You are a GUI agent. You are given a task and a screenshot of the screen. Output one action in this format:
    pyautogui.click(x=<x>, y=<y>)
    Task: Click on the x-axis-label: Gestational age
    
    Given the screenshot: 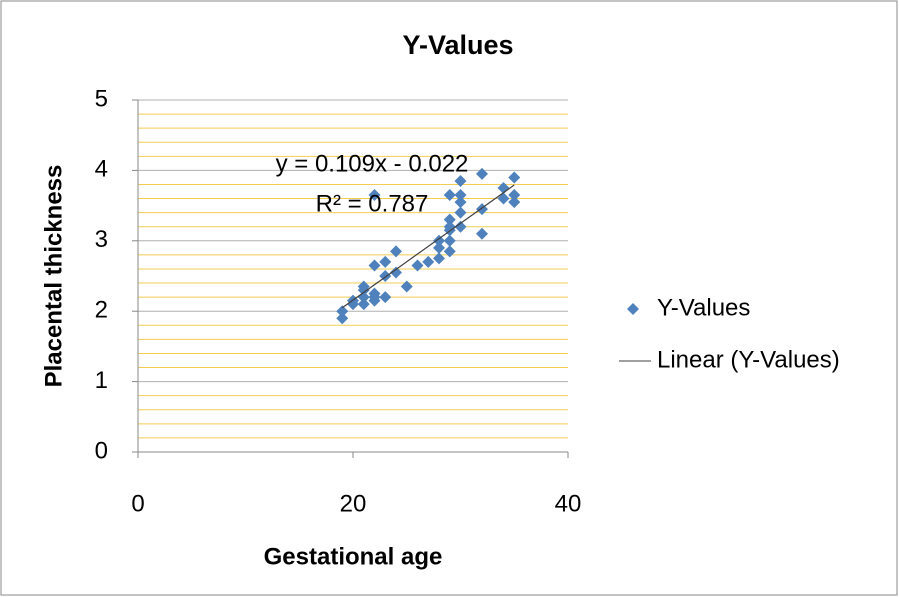 What is the action you would take?
    pyautogui.click(x=353, y=556)
    